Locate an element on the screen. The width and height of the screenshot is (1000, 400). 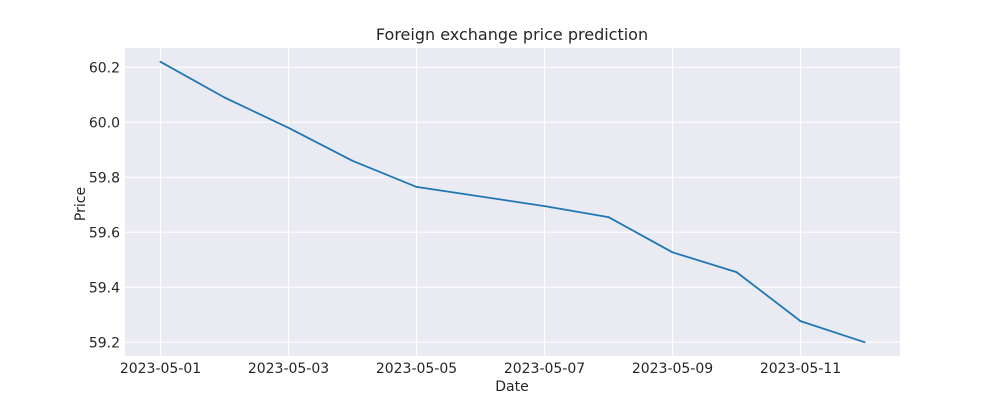
y-tick-label: 59.4 is located at coordinates (104, 288).